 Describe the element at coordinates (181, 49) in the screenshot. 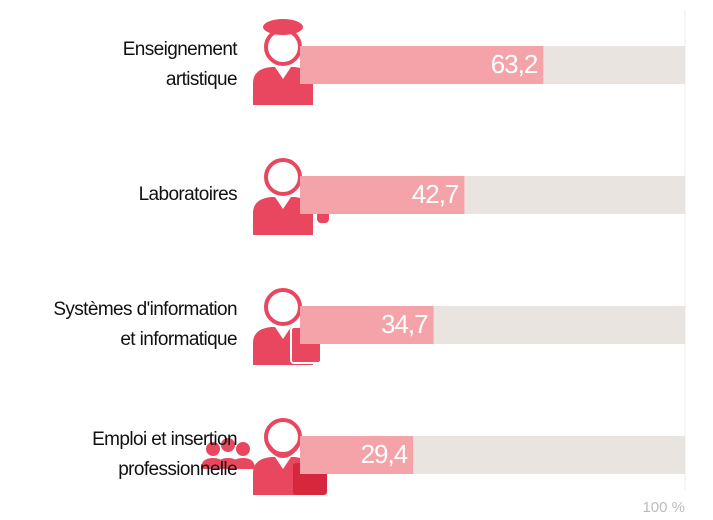

I see `category-label: Enseignement` at that location.